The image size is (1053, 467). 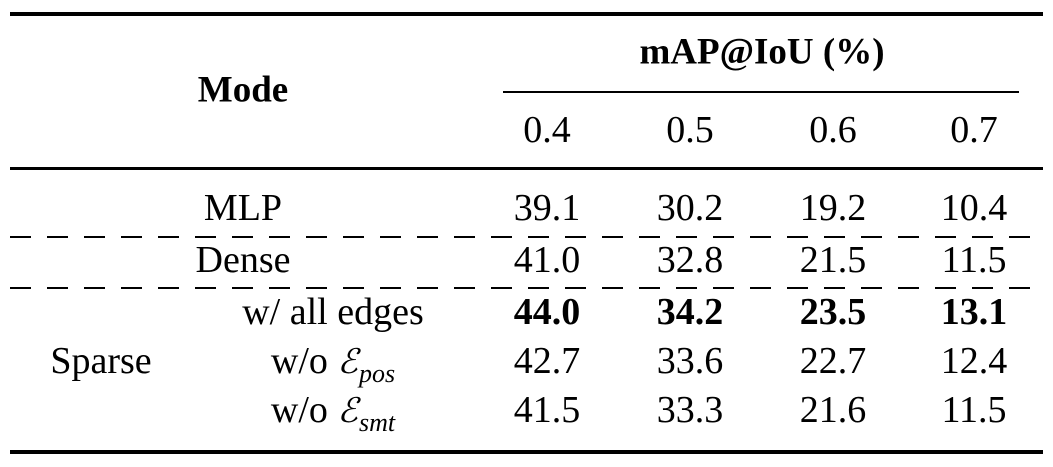 I want to click on row-label-all-edges: w/ all edges, so click(x=333, y=312).